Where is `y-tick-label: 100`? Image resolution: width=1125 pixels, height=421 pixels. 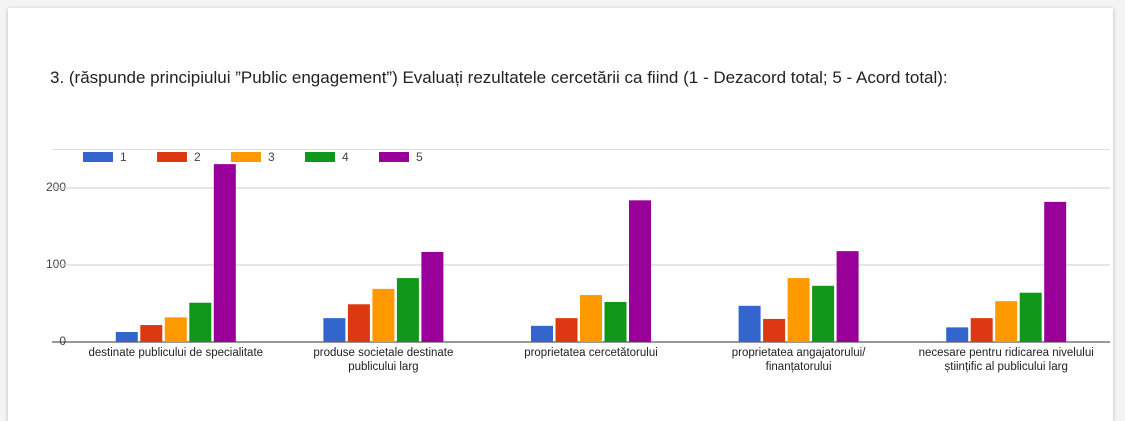 y-tick-label: 100 is located at coordinates (56, 264).